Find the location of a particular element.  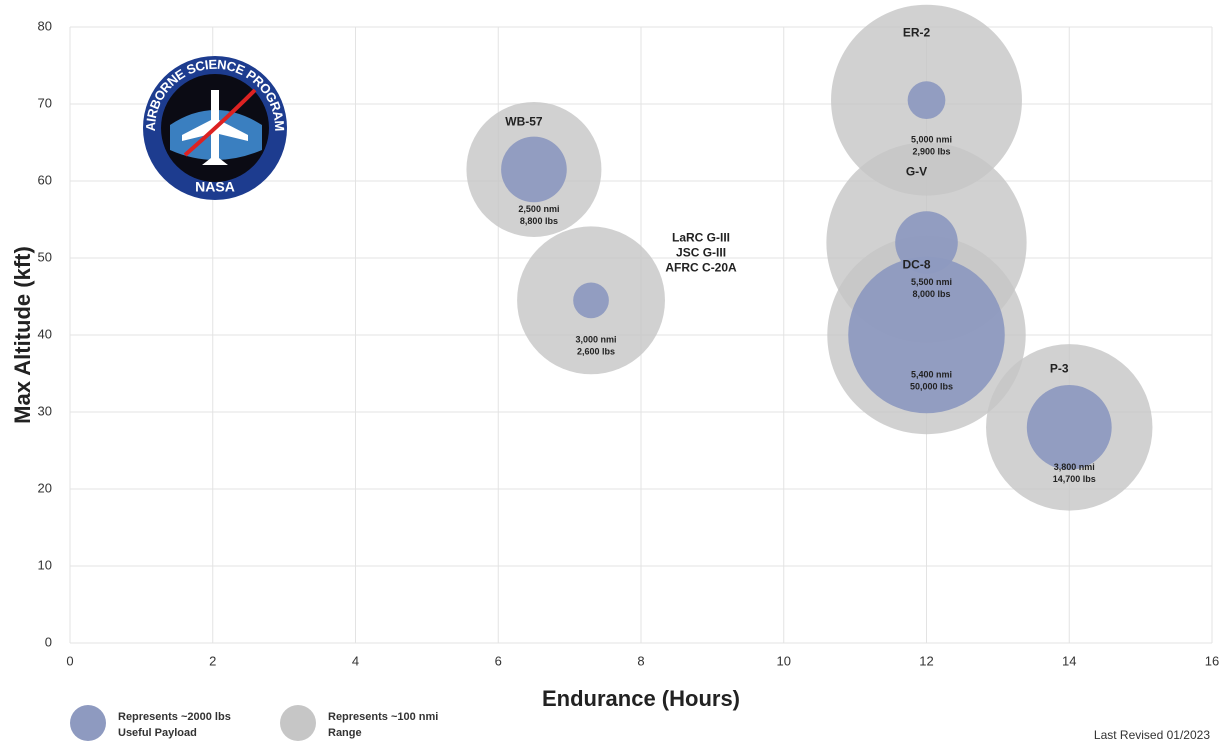

x-tick-label: 2 is located at coordinates (212, 660).